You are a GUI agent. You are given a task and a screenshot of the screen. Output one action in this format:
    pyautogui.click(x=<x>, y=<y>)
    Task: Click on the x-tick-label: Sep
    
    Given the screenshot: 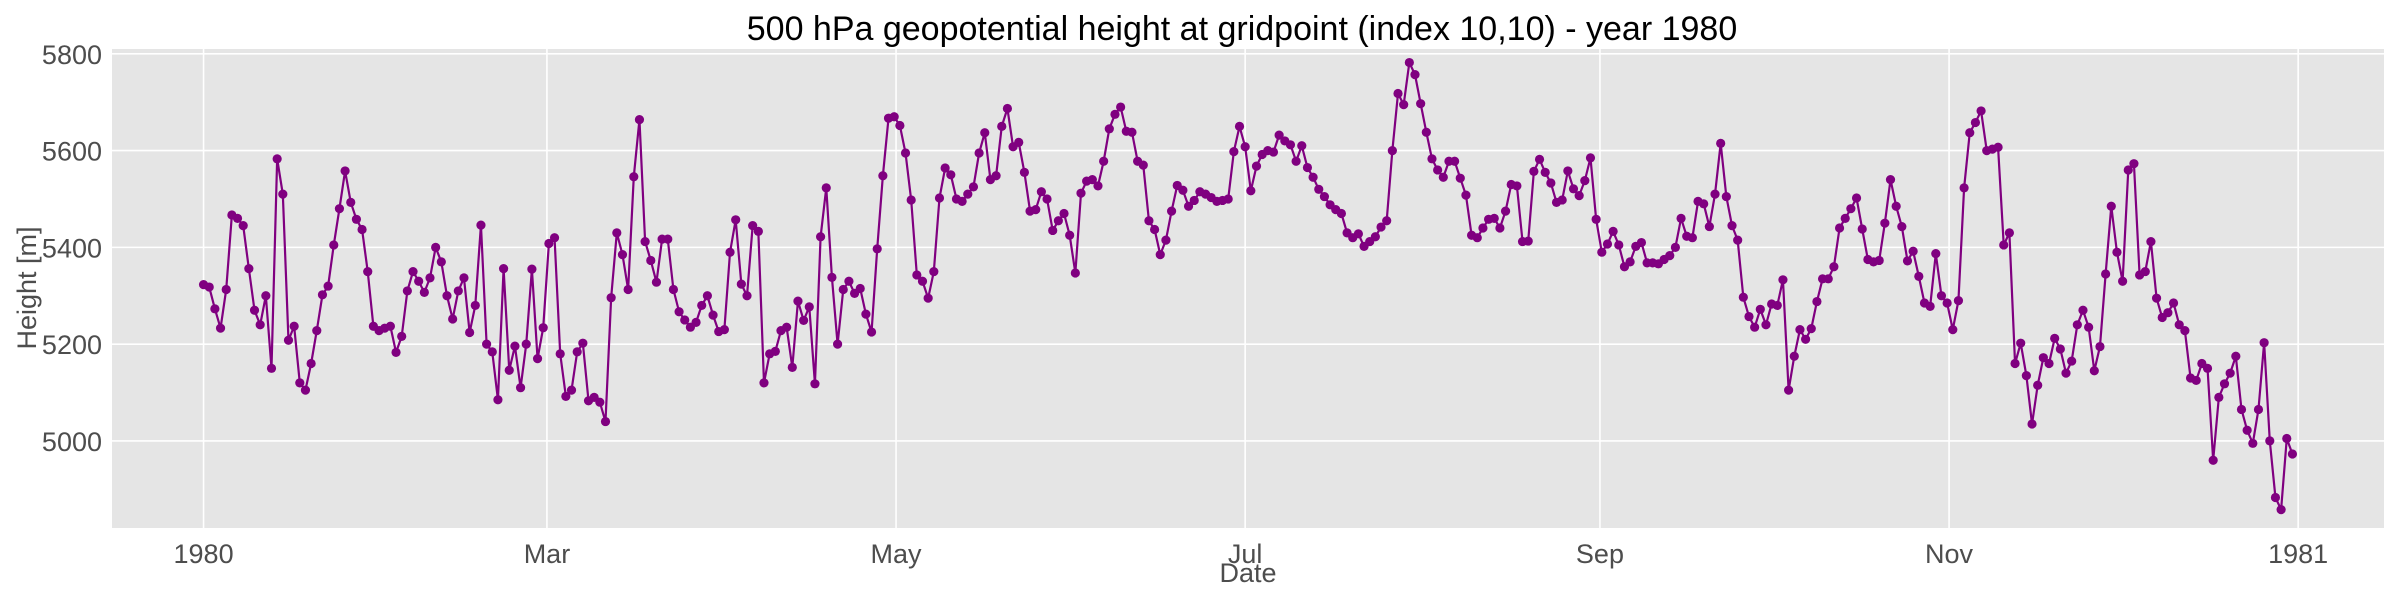 What is the action you would take?
    pyautogui.click(x=1600, y=554)
    